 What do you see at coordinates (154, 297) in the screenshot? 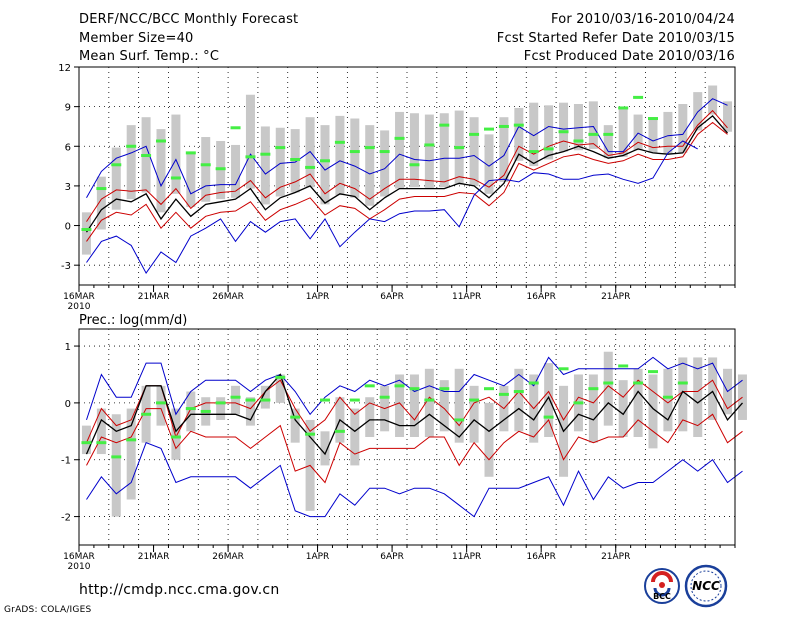
I see `temp-xtick-label: 21MAR` at bounding box center [154, 297].